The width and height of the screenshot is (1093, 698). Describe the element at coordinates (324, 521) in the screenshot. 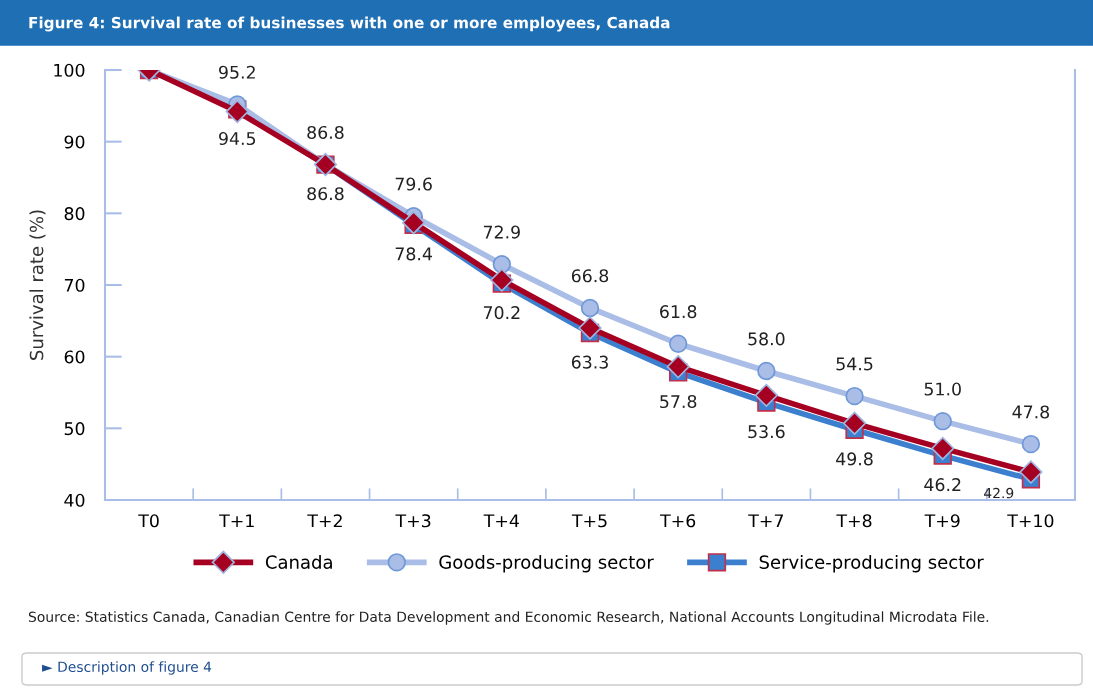

I see `x-tick-label: T+2` at that location.